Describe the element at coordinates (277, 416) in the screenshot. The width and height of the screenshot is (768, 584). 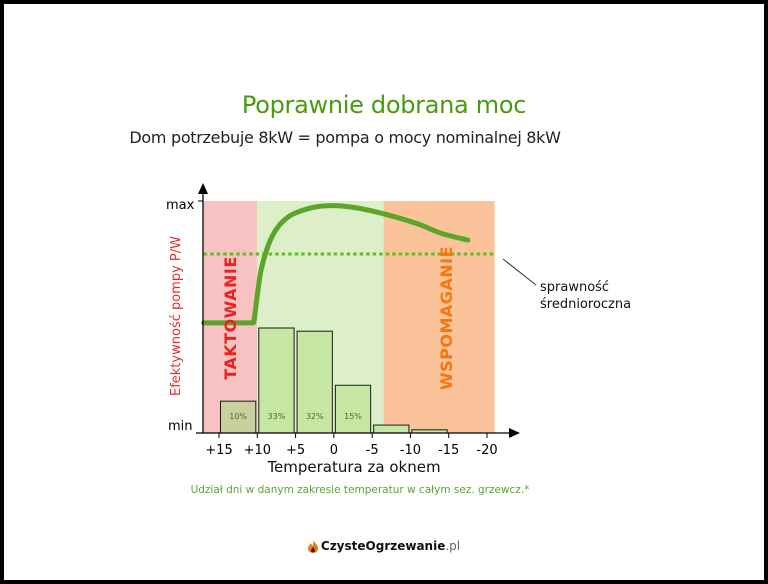
I see `bar-label-1: 33%` at that location.